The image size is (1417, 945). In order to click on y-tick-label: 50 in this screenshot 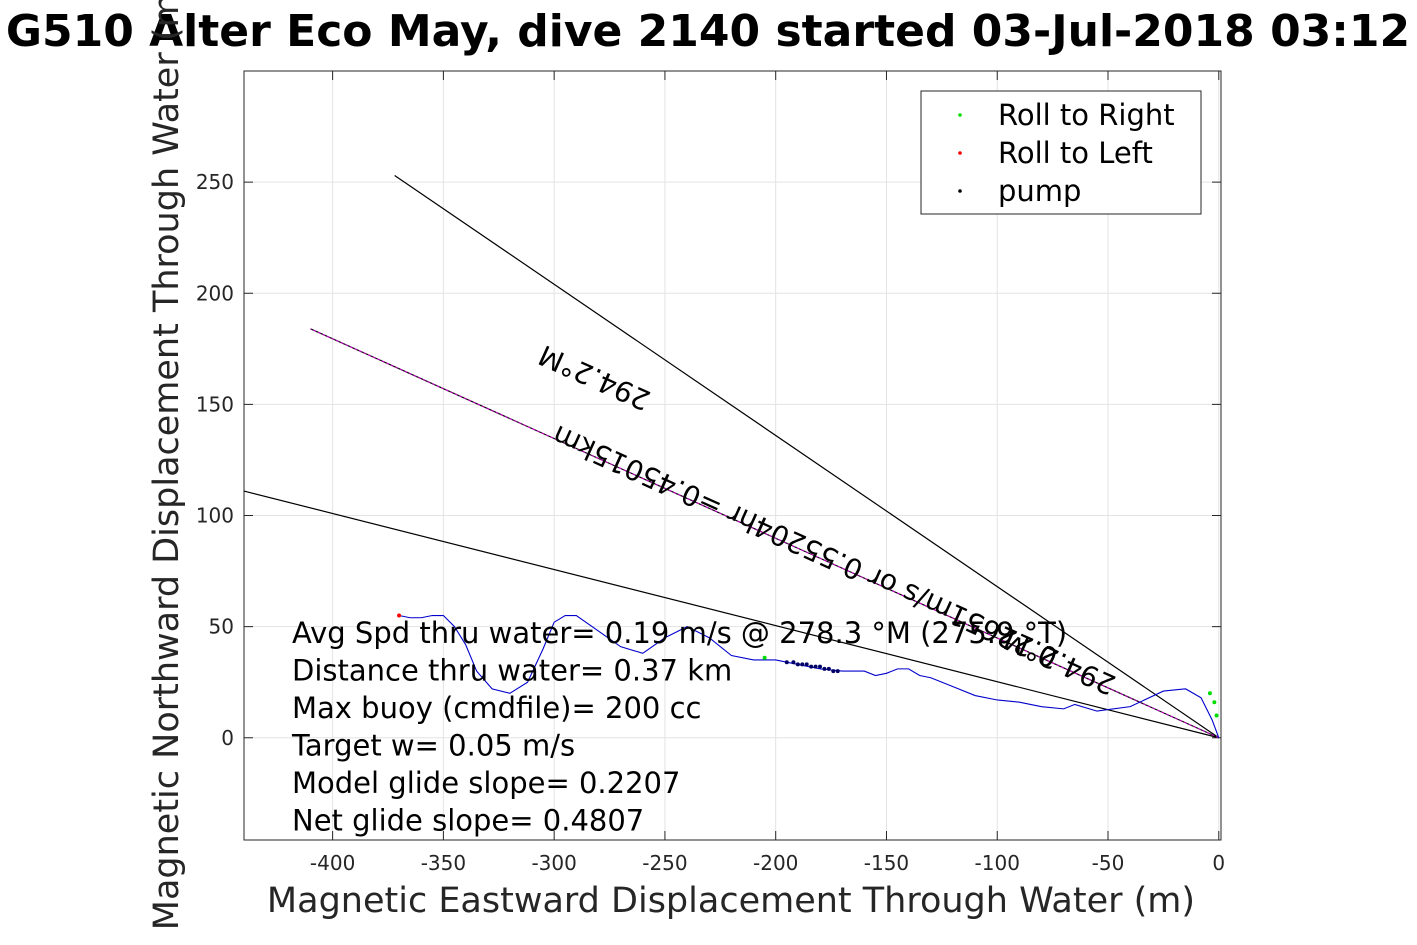, I will do `click(221, 627)`.